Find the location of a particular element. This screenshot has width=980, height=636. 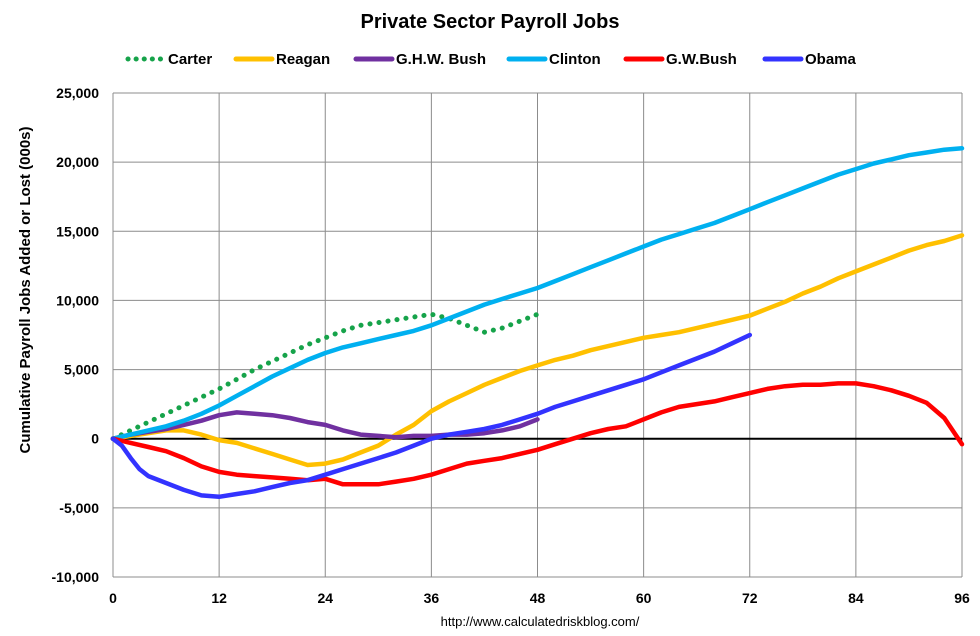

x-tick-label-8: 96 is located at coordinates (962, 598).